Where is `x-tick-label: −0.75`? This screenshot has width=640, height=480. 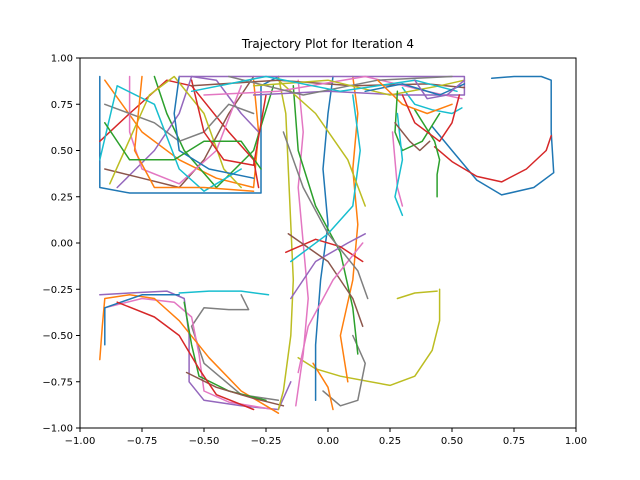
x-tick-label: −0.75 is located at coordinates (142, 441).